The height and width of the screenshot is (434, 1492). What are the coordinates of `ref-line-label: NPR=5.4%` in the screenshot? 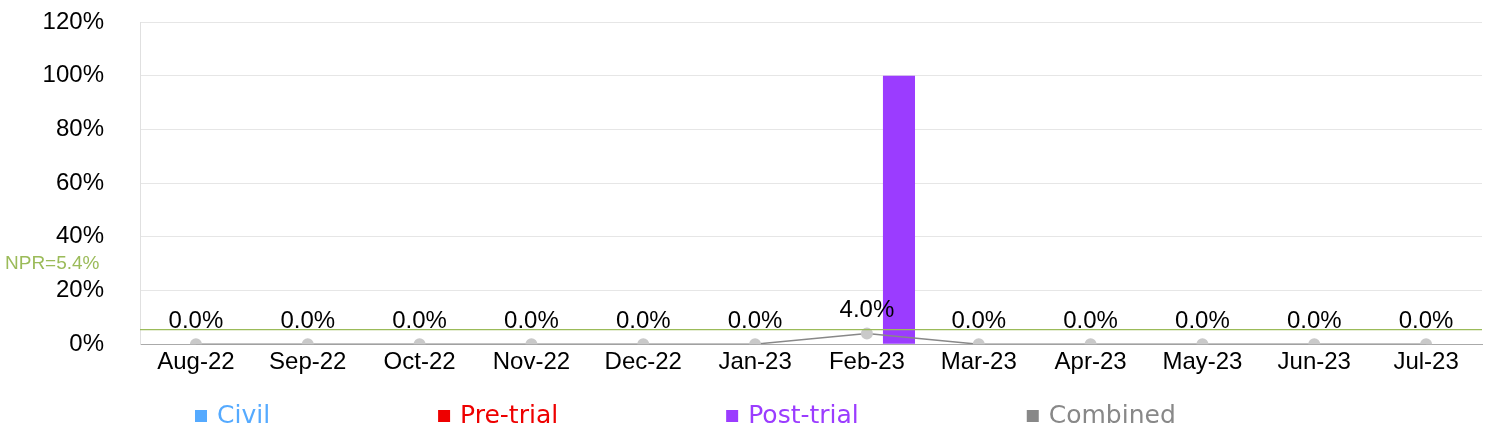 It's located at (52, 262).